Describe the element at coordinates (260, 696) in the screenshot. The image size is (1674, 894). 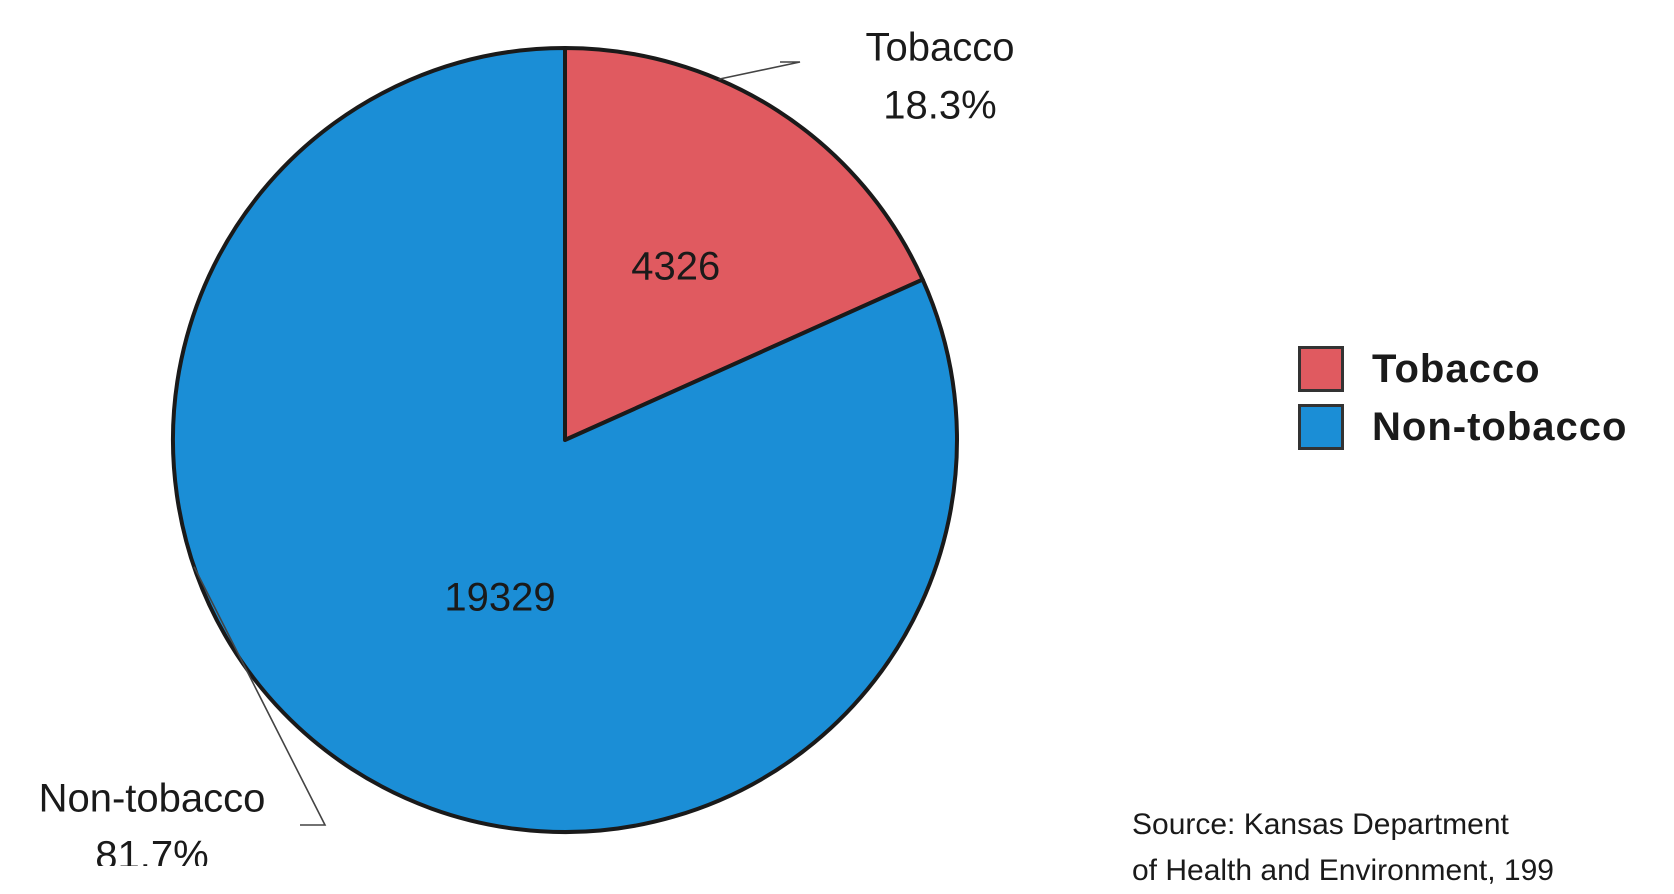
I see `leader-line-non-tobacco` at that location.